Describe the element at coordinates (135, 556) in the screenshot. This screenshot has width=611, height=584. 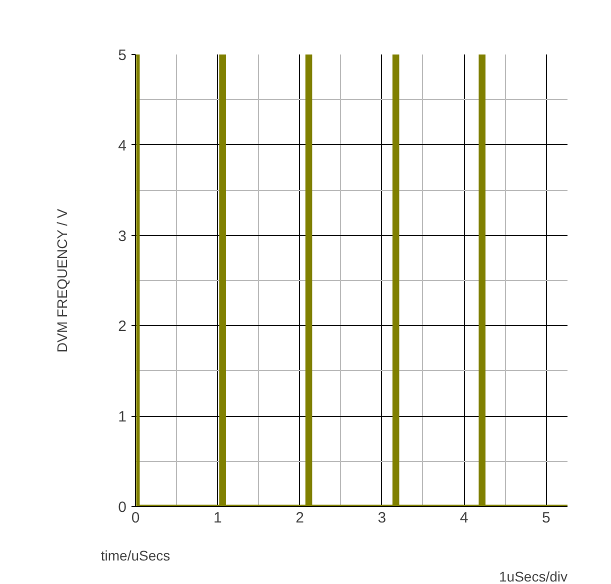
I see `x-axis-title: time/uSecs` at that location.